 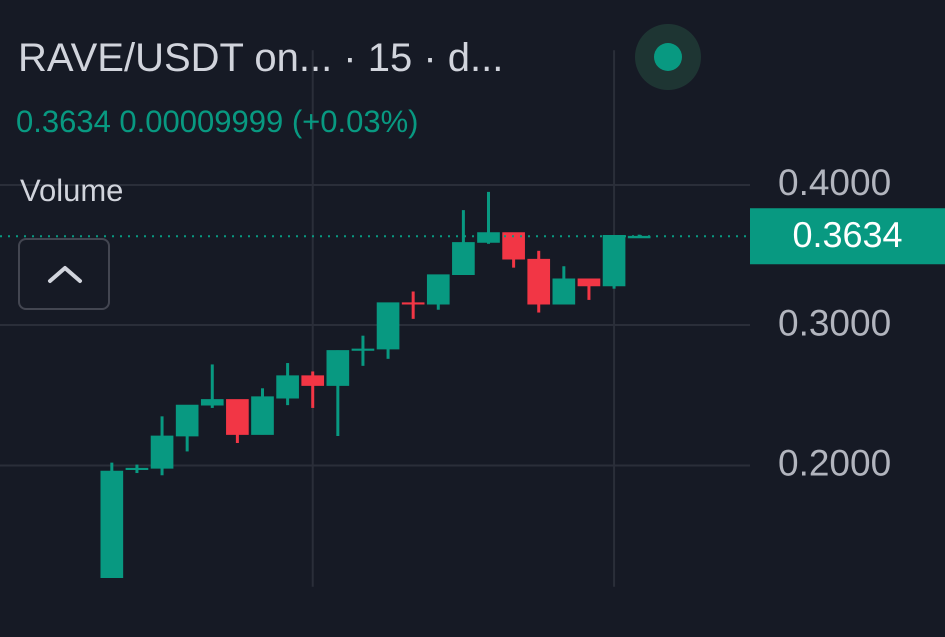 I want to click on y-tick-label: 0.3000, so click(x=835, y=323).